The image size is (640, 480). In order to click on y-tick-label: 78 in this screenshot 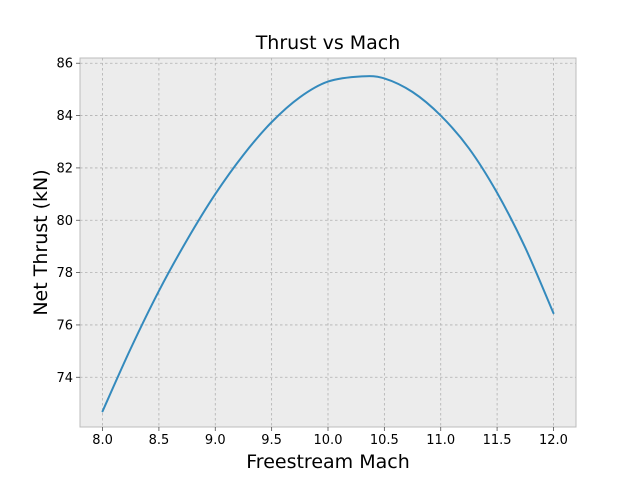, I will do `click(64, 273)`.